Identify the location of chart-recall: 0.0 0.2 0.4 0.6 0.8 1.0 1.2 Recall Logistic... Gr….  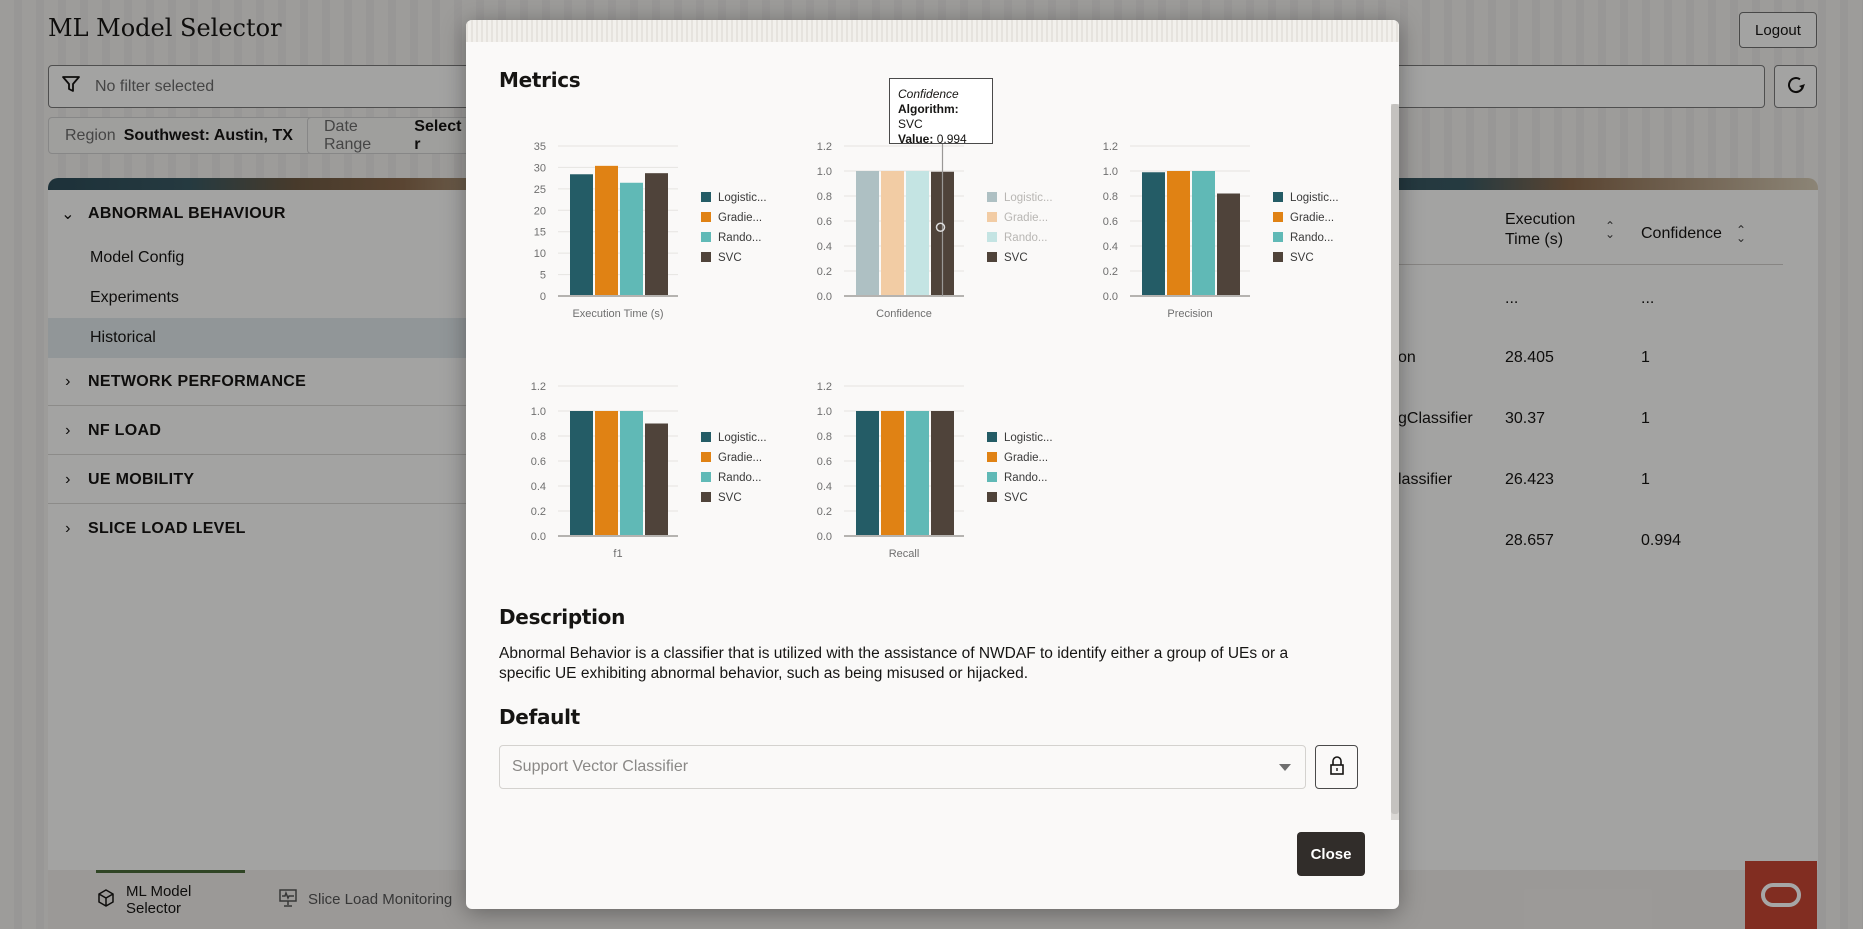
(927, 465).